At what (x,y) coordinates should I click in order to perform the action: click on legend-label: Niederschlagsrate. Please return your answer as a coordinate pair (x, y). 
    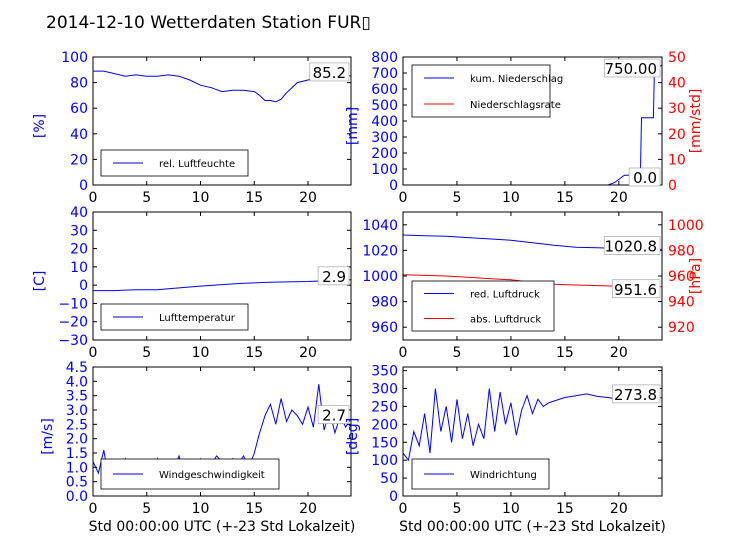
    Looking at the image, I should click on (515, 105).